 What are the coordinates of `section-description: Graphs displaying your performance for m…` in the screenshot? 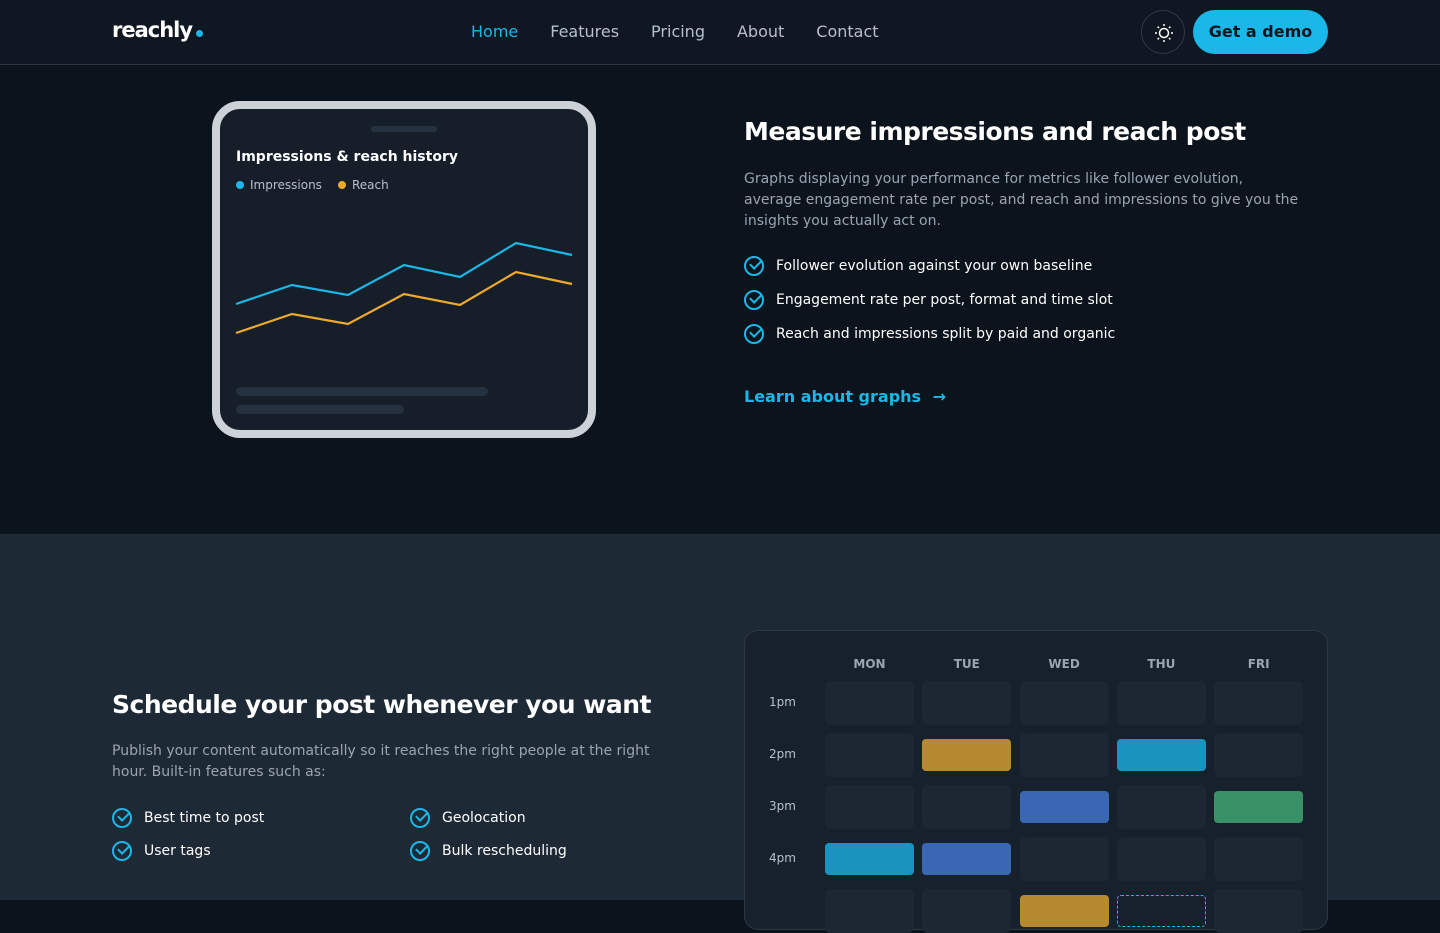 It's located at (1021, 200).